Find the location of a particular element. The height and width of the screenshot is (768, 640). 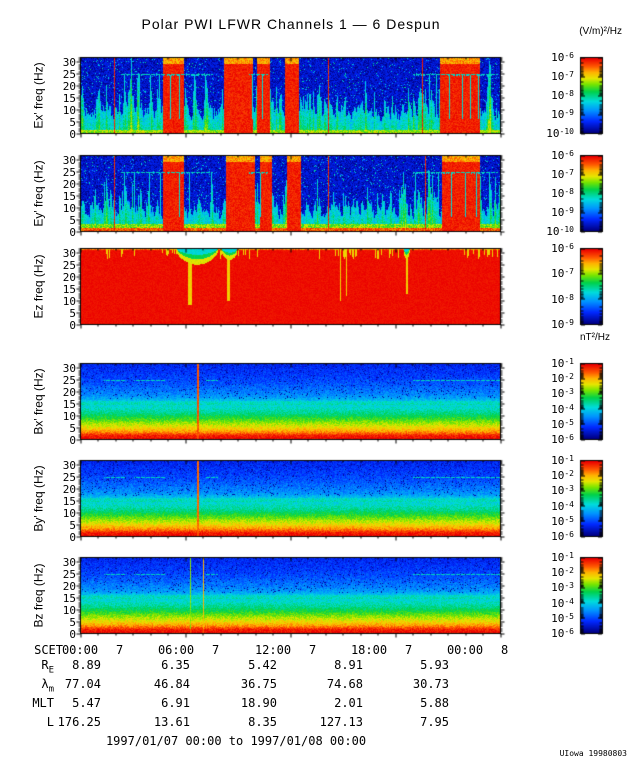

page-title: Polar PWI LFWR Channels 1 — 6 Despun is located at coordinates (291, 24).